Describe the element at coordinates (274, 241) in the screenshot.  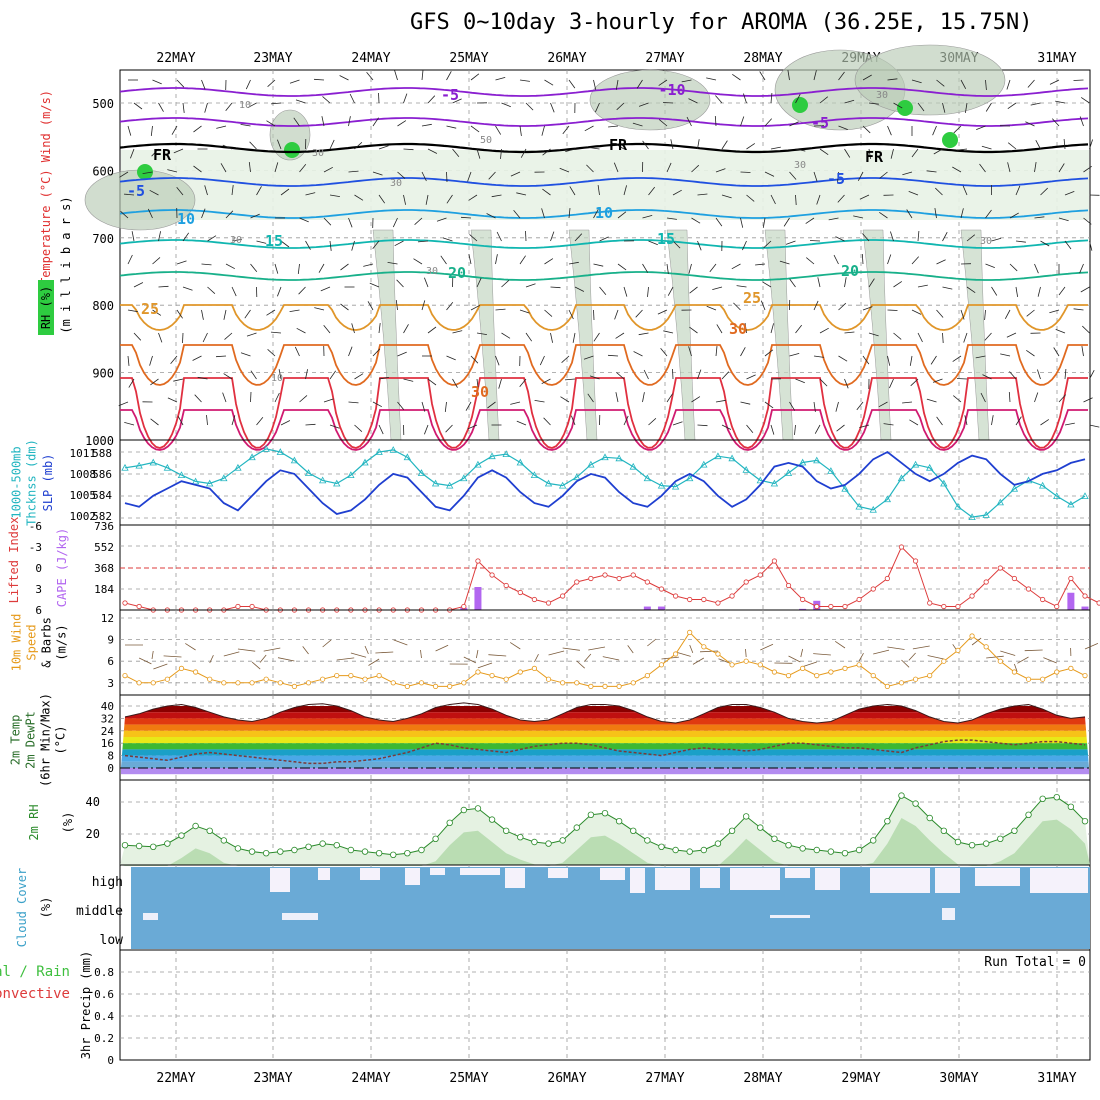
I see `contour-label: 15` at that location.